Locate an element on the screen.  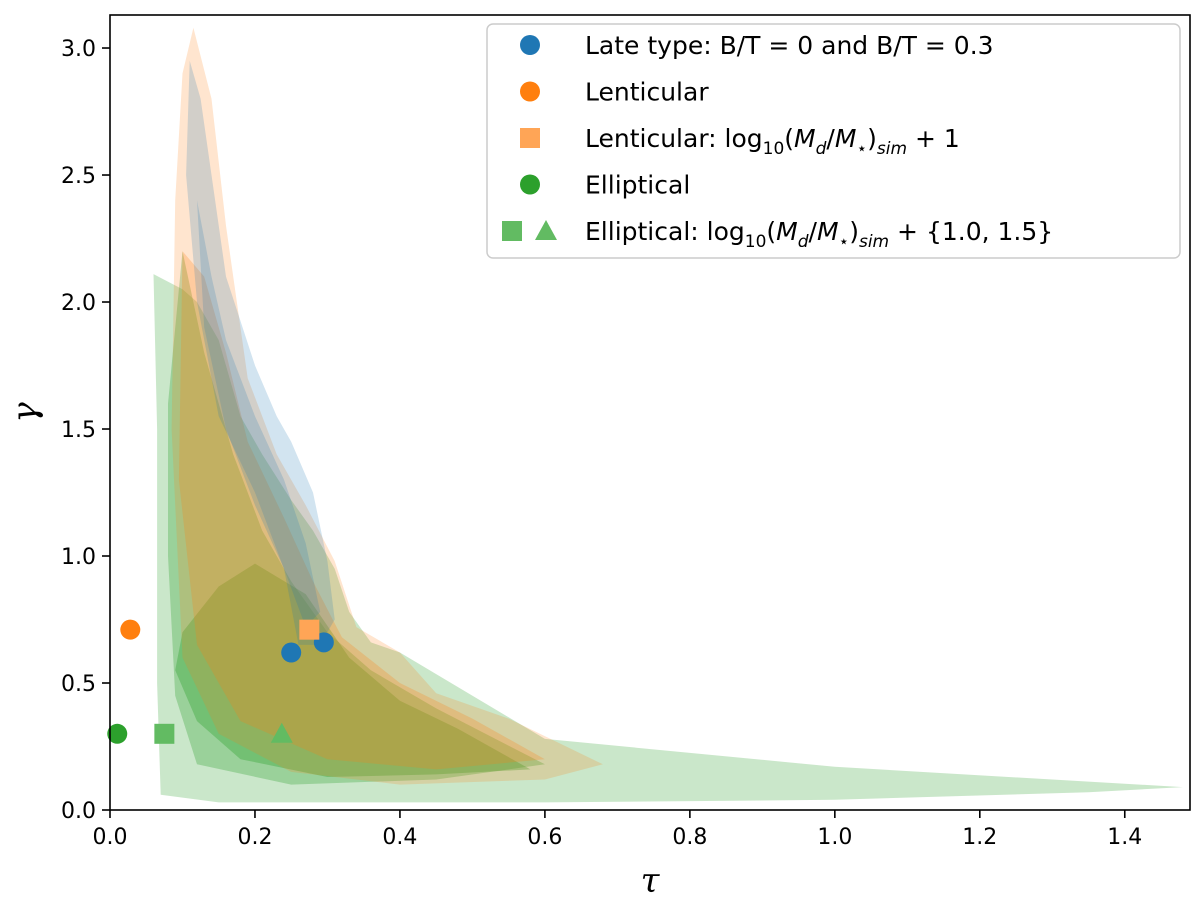
data-points is located at coordinates (220, 681).